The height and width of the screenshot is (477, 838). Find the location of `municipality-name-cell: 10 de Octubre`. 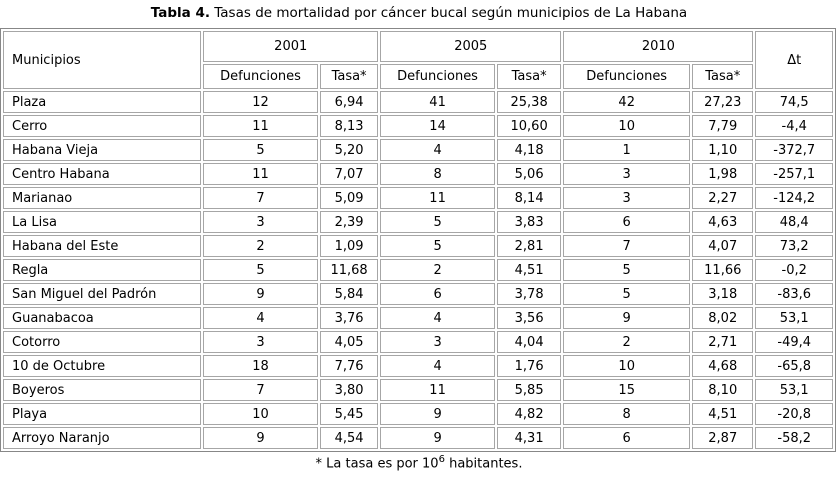

municipality-name-cell: 10 de Octubre is located at coordinates (102, 366).